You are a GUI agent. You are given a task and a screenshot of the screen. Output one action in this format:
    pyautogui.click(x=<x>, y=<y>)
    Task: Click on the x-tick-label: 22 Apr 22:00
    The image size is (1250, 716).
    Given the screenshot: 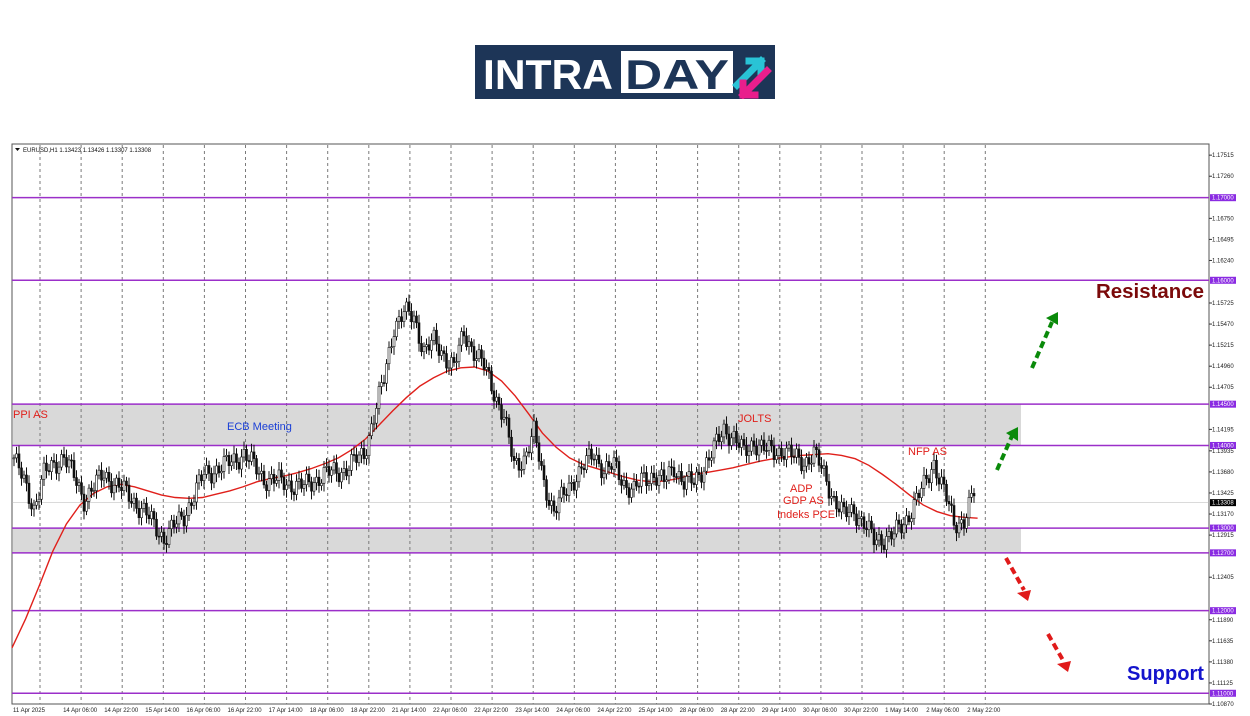 What is the action you would take?
    pyautogui.click(x=491, y=711)
    